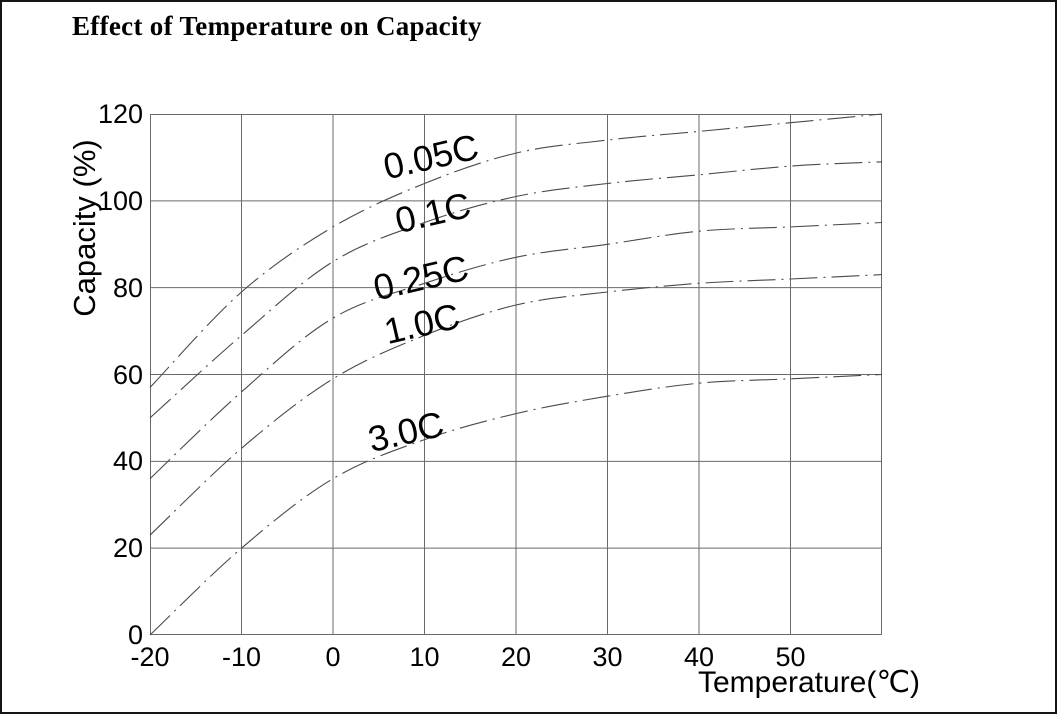  I want to click on x-tick-label: 50, so click(790, 657).